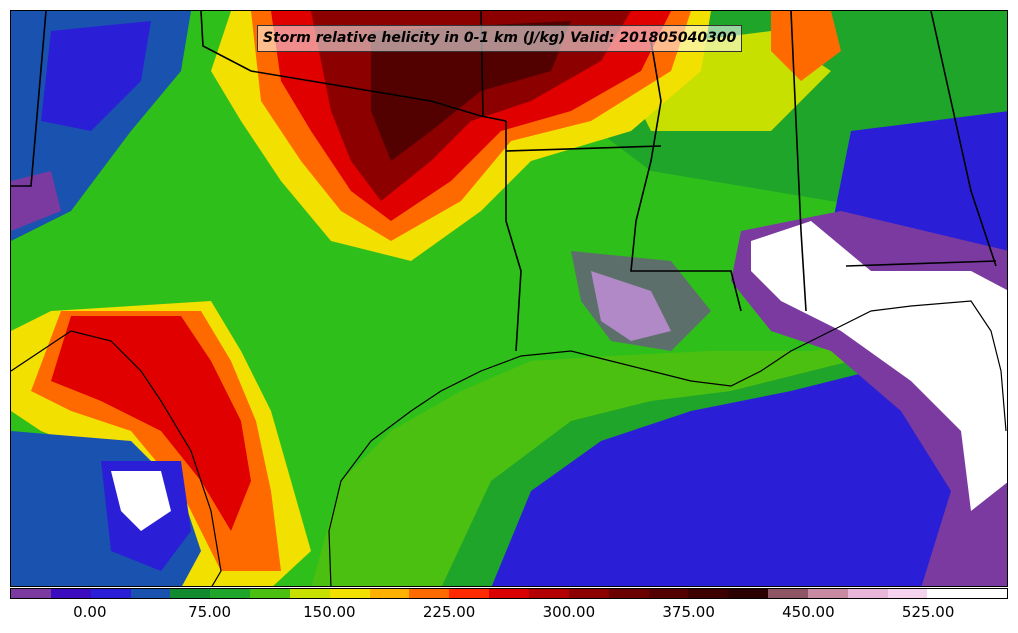 The height and width of the screenshot is (633, 1018). Describe the element at coordinates (471, 91) in the screenshot. I see `core-darkest` at that location.